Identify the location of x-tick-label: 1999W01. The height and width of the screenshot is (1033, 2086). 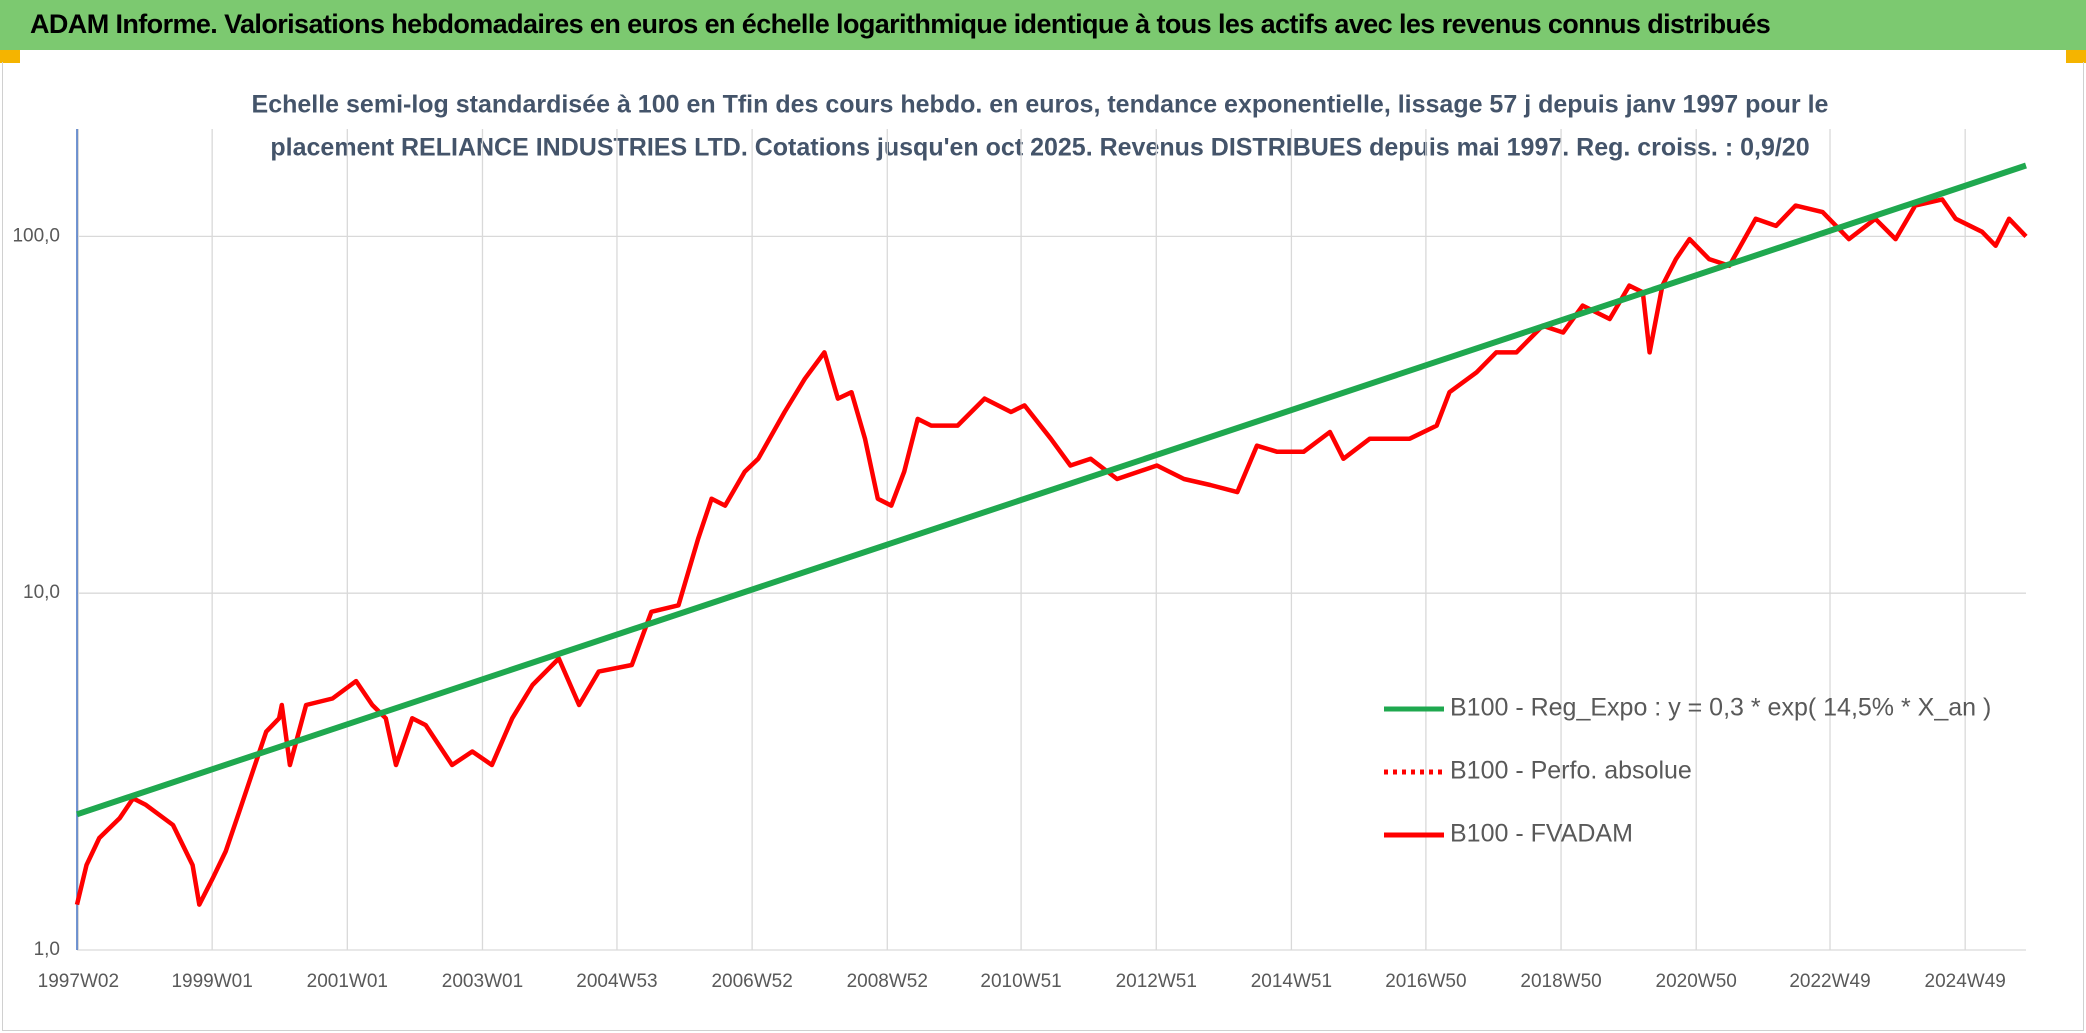
(211, 981).